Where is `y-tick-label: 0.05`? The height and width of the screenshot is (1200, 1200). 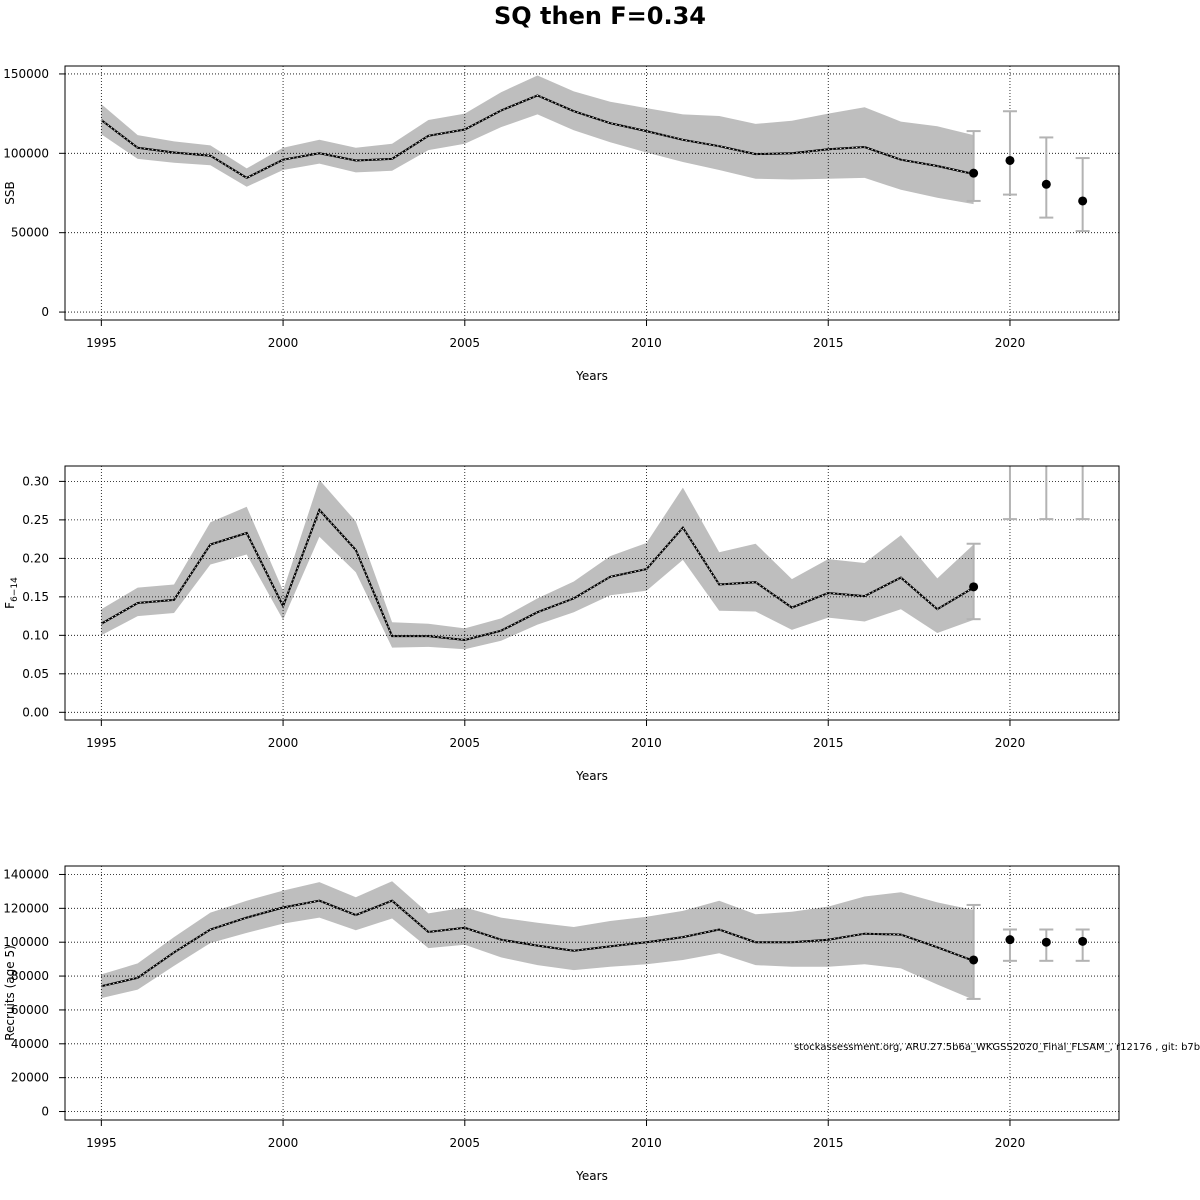
y-tick-label: 0.05 is located at coordinates (35, 674).